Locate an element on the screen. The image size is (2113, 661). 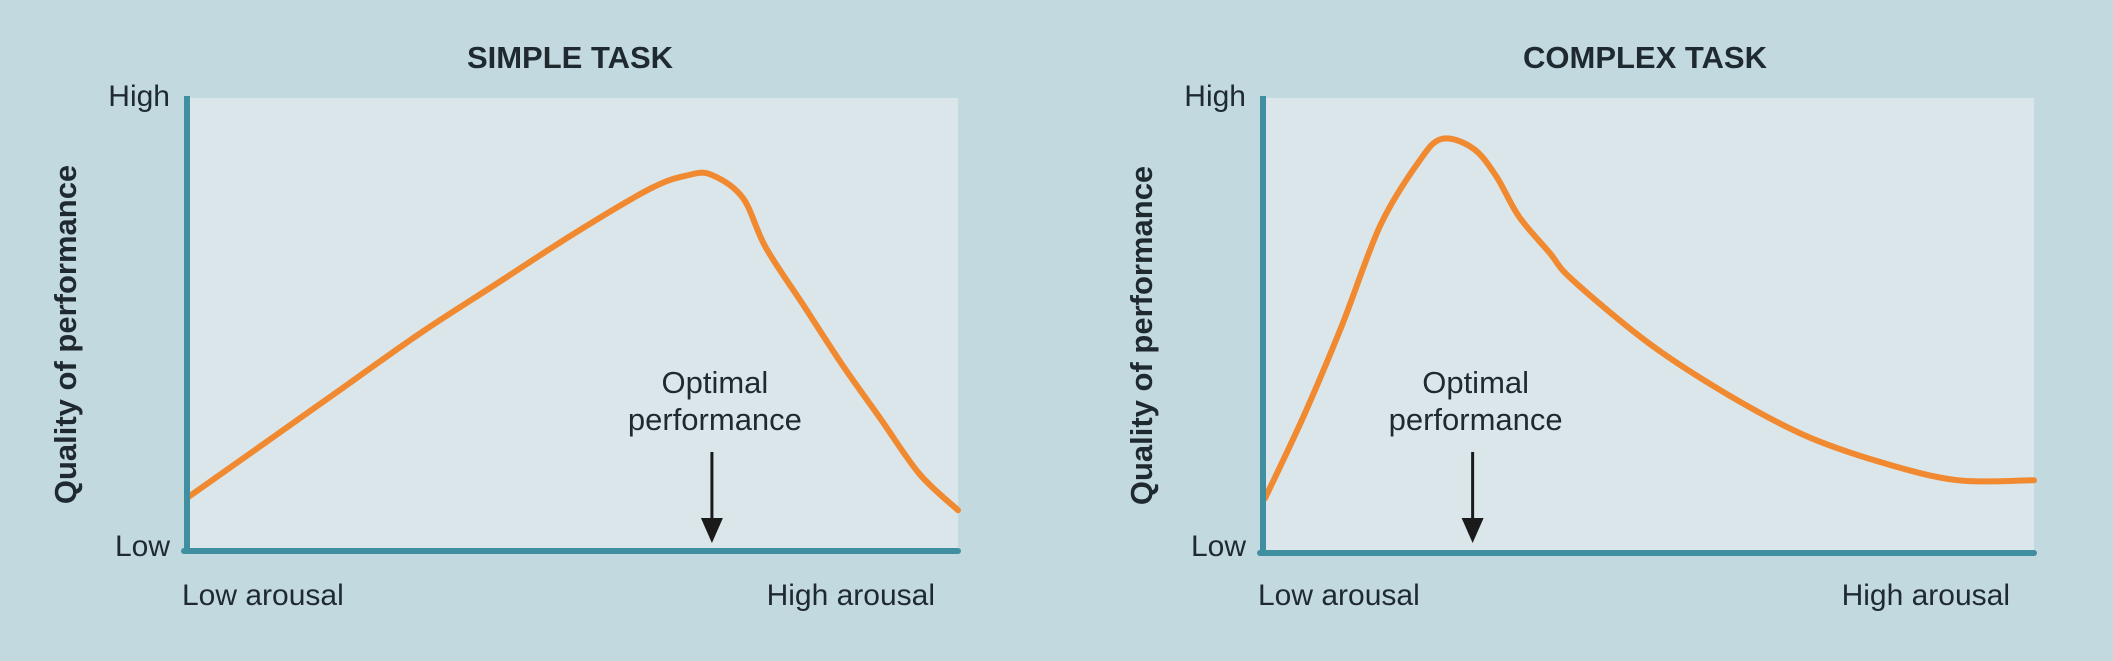
chart-title: SIMPLE TASK is located at coordinates (570, 57).